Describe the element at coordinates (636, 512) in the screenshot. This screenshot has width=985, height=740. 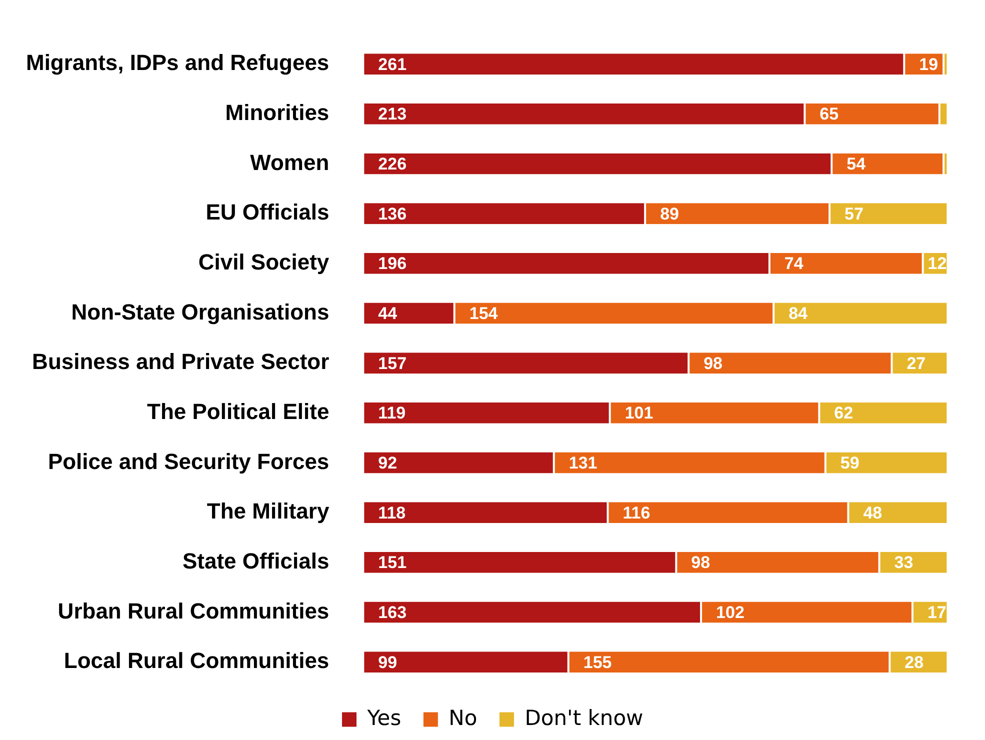
I see `data-label: 116` at that location.